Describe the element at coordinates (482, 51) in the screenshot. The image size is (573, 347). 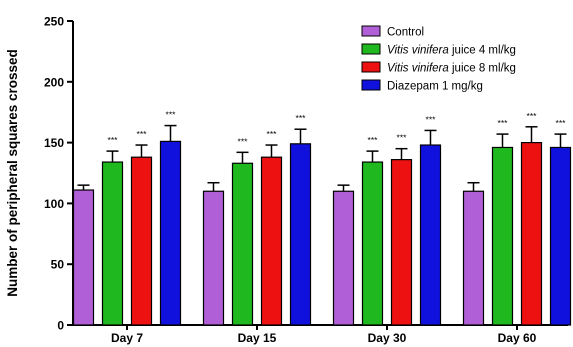
I see `legend-label-text: juice 4 ml/kg` at that location.